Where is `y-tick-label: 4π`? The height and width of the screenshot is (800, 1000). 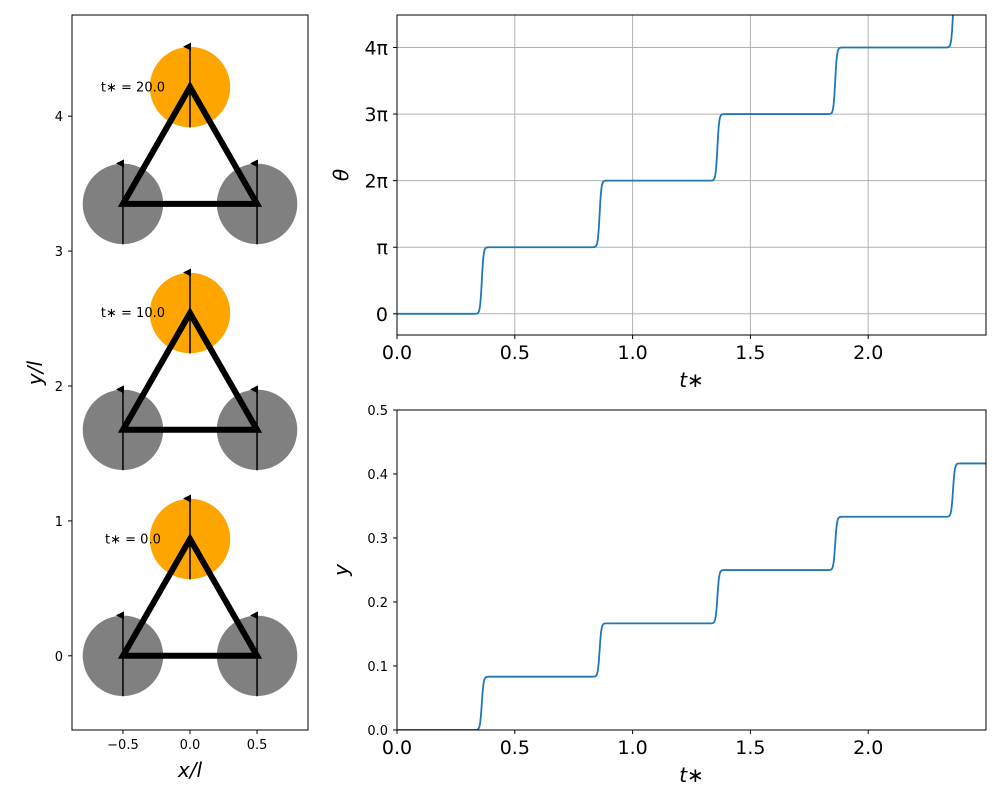 y-tick-label: 4π is located at coordinates (376, 49).